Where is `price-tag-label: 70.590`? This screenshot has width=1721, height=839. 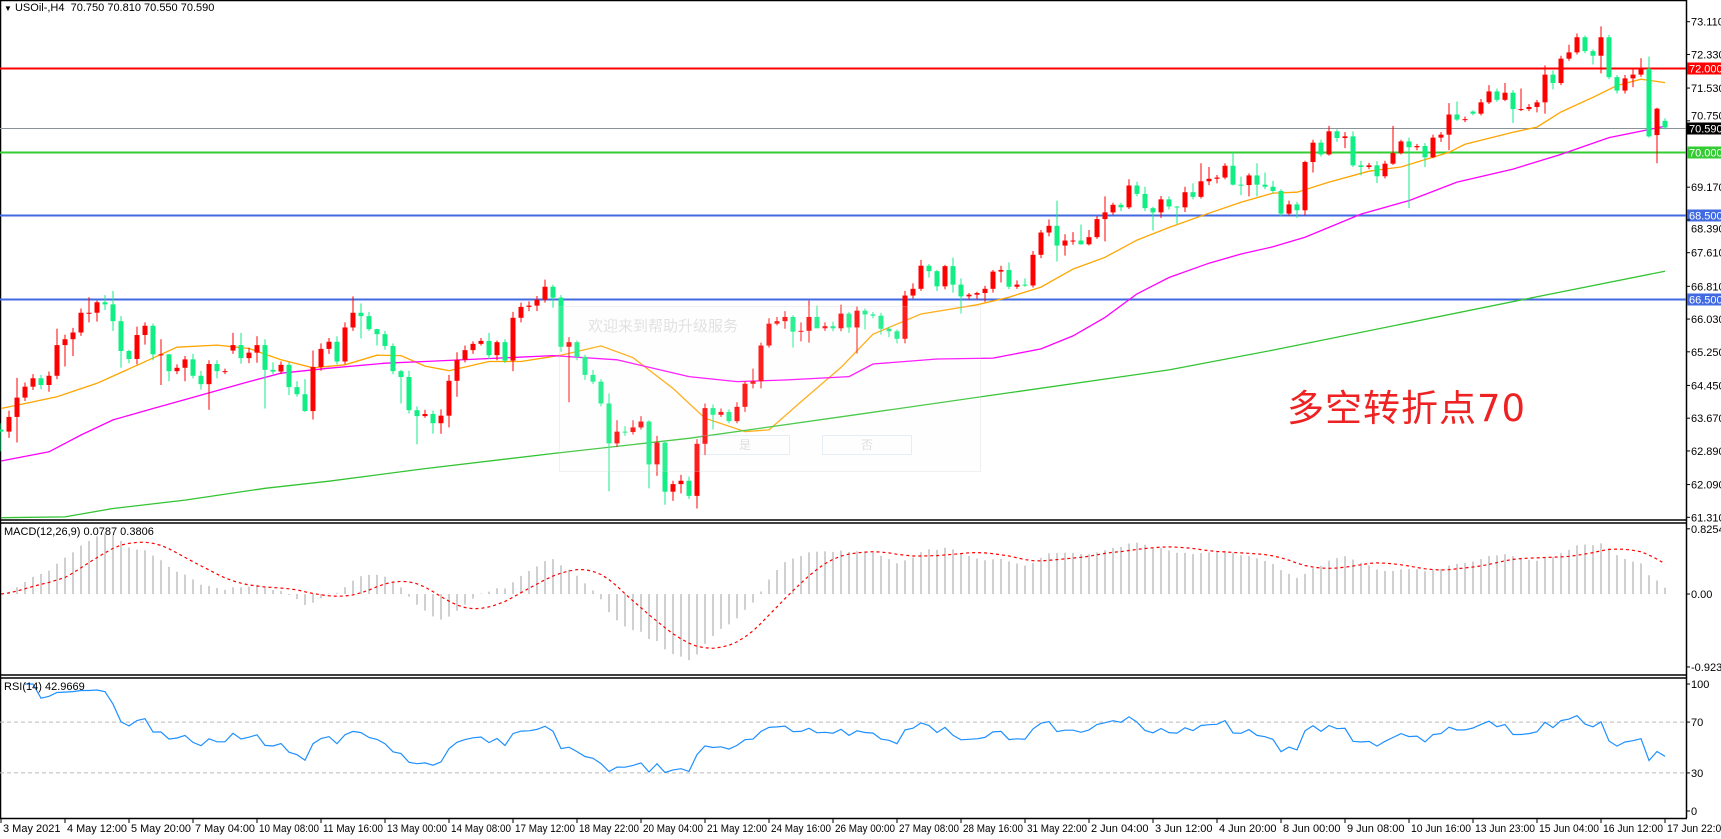
price-tag-label: 70.590 is located at coordinates (1705, 130).